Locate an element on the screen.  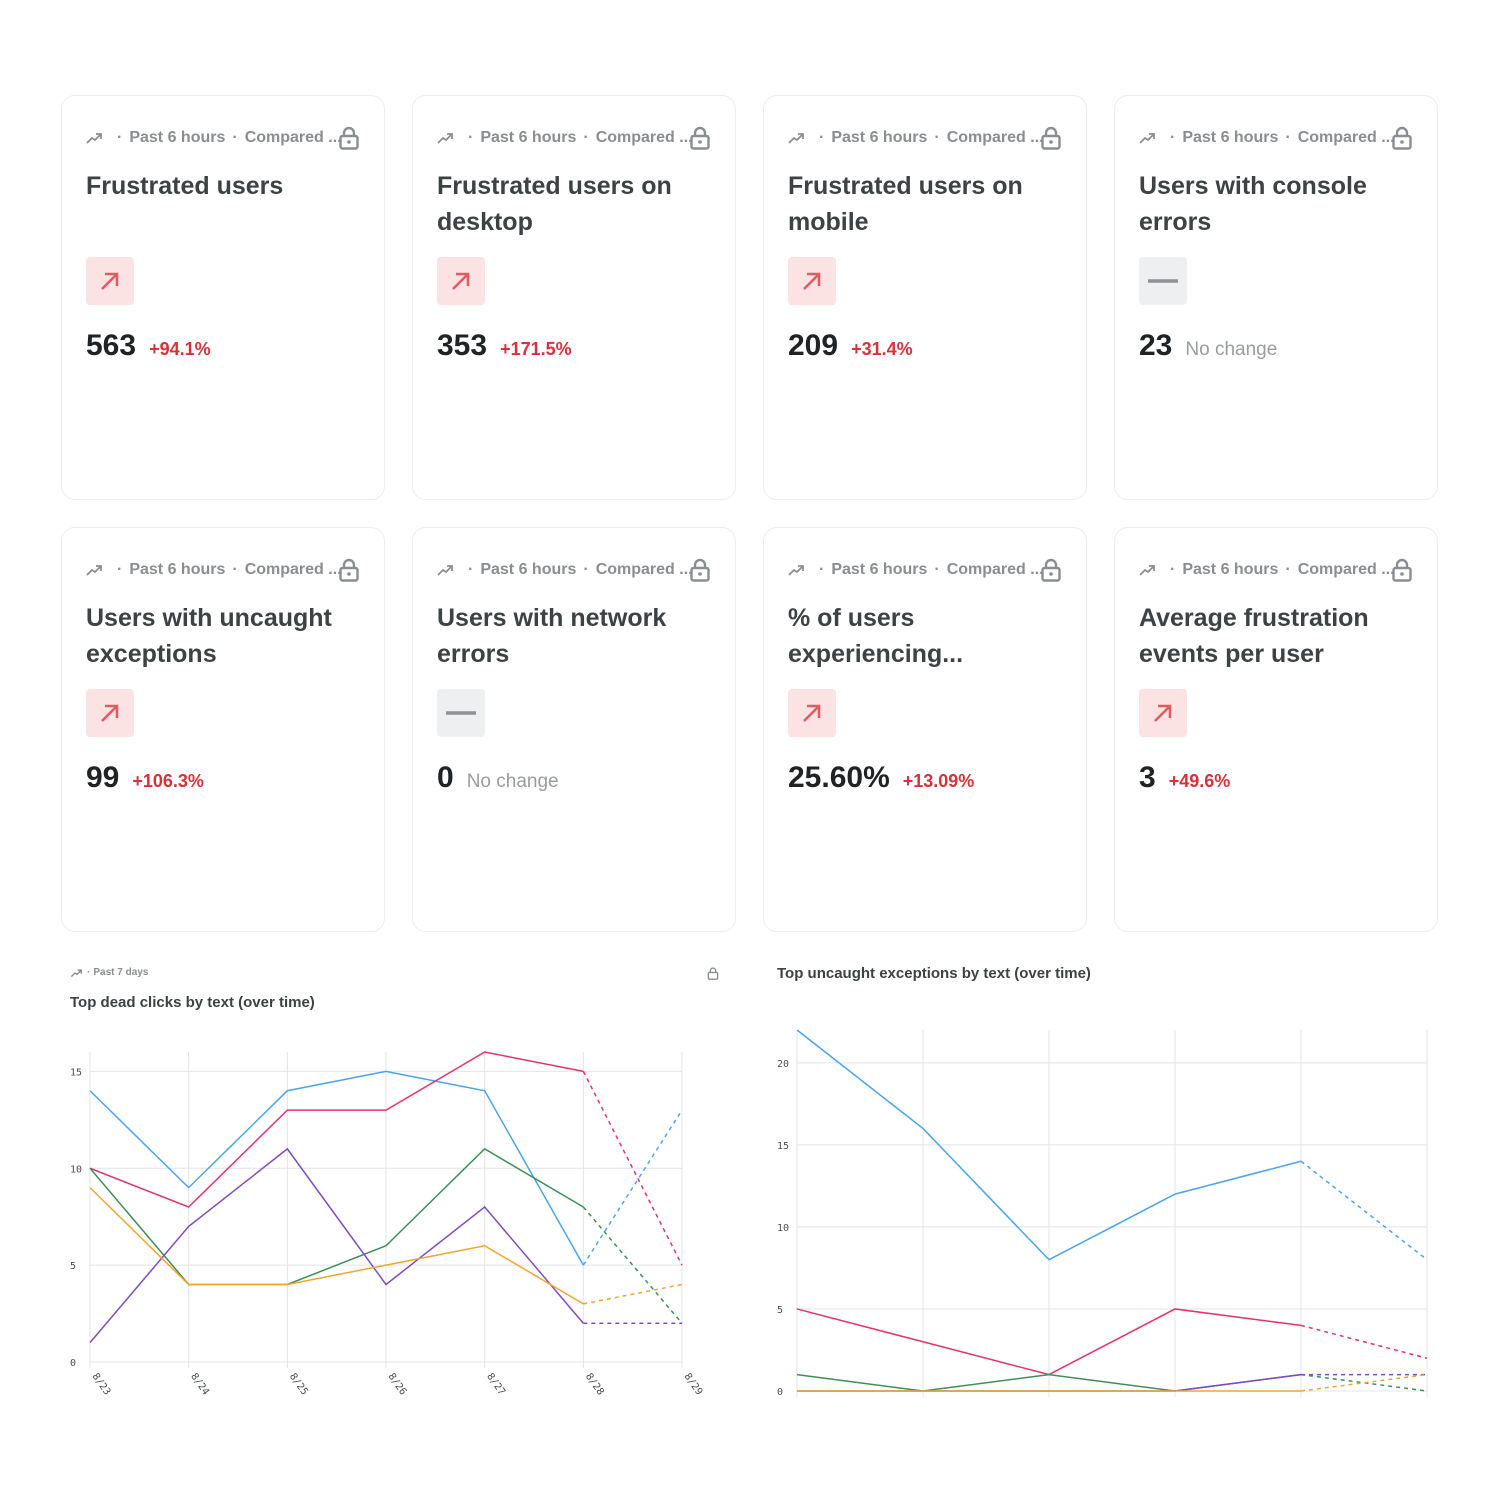
metric-change: No change is located at coordinates (512, 781).